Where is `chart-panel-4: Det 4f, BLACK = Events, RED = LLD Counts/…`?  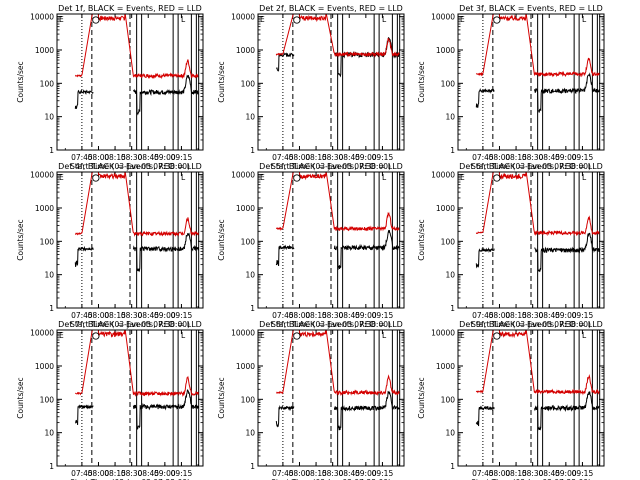 chart-panel-4: Det 4f, BLACK = Events, RED = LLD Counts/… is located at coordinates (110, 245).